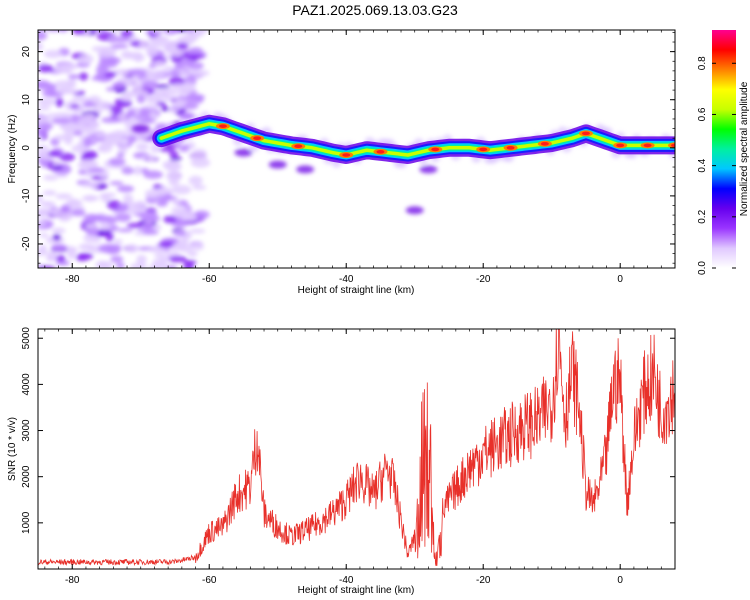 The height and width of the screenshot is (600, 750). Describe the element at coordinates (209, 580) in the screenshot. I see `snr-x-tick-label: -60` at that location.